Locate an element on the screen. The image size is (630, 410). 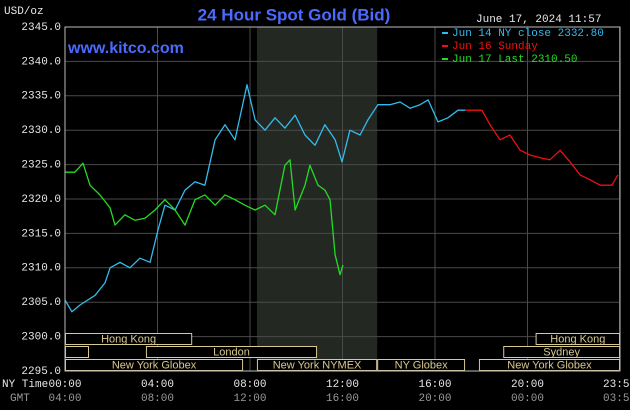
x-tick-label: 23:59 is located at coordinates (616, 385).